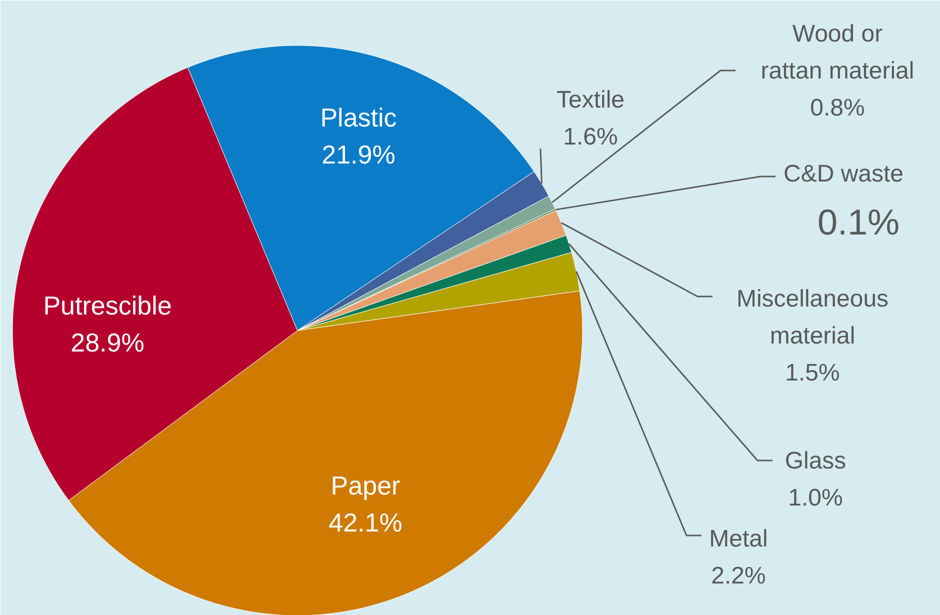 The image size is (940, 615). Describe the element at coordinates (738, 539) in the screenshot. I see `slice-label: Metal` at that location.